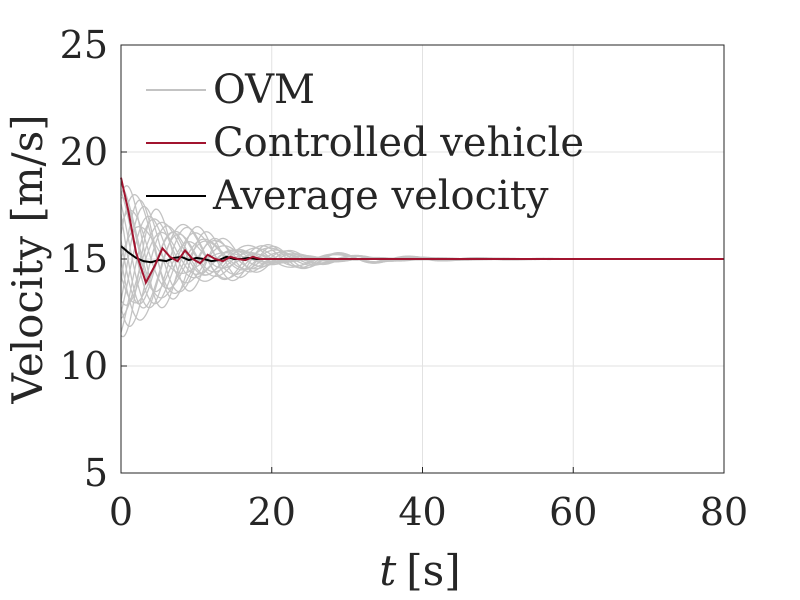  Describe the element at coordinates (27, 259) in the screenshot. I see `y-axis-label: Velocity [m/s]` at that location.